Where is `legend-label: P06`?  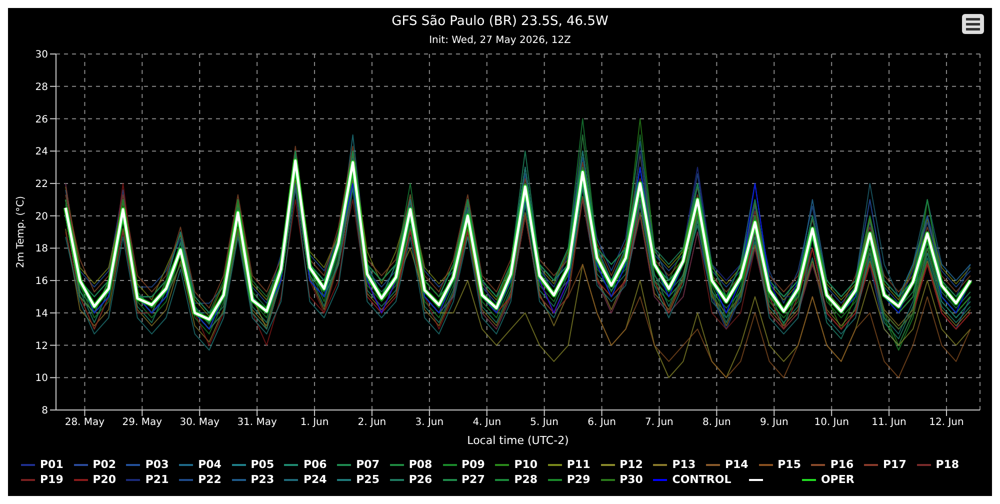
legend-label: P06 is located at coordinates (315, 464).